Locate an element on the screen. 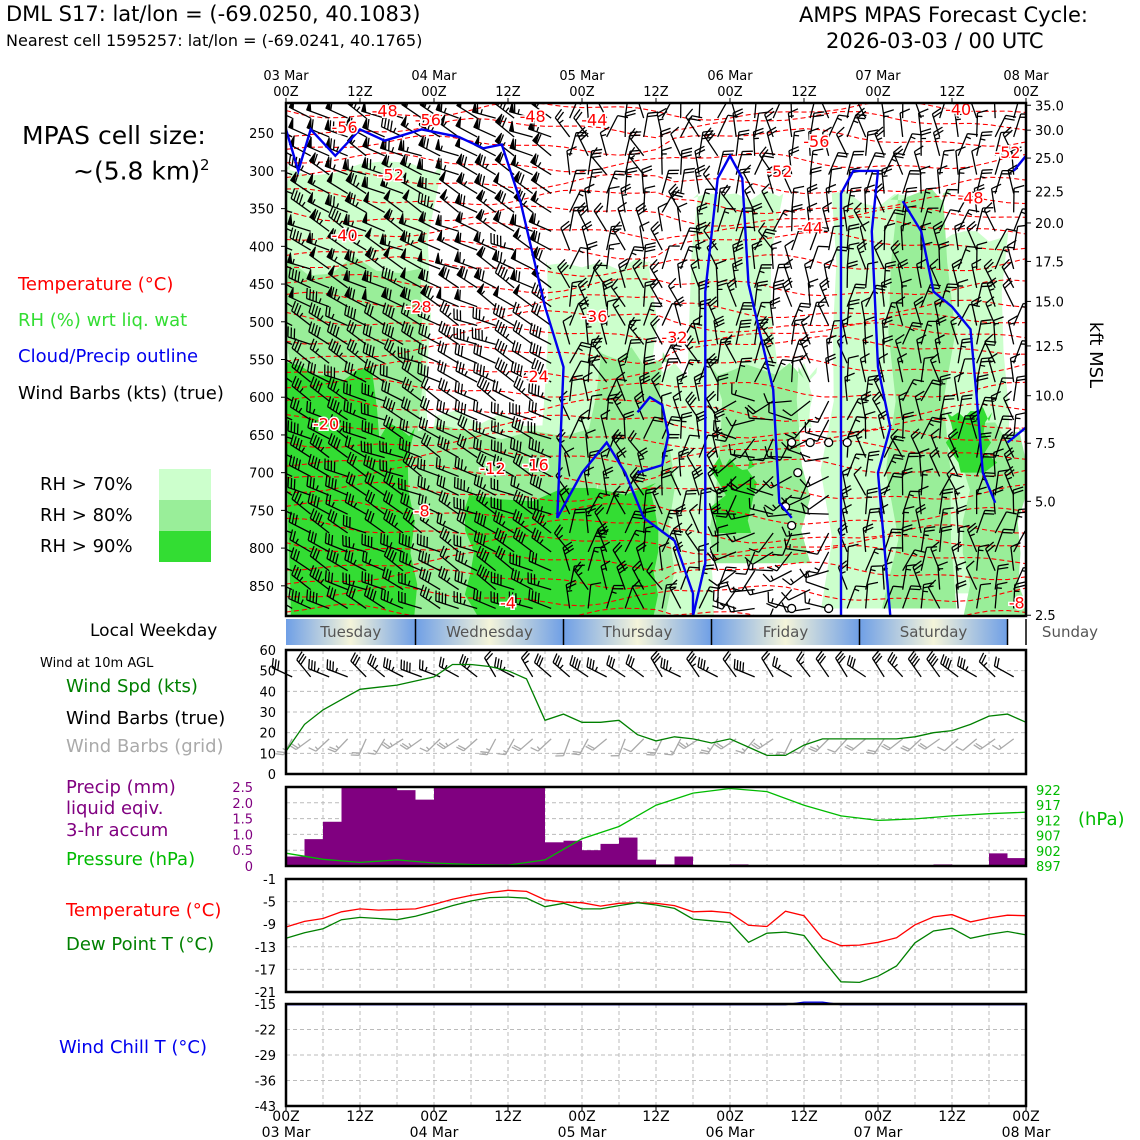 This screenshot has width=1140, height=1140. bottom-time-label: 12Z is located at coordinates (655, 1117).